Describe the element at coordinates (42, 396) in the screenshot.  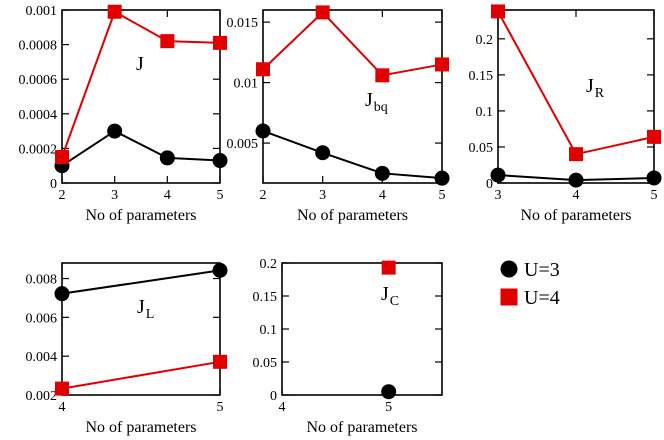
I see `y-tick-label: 0.002` at that location.